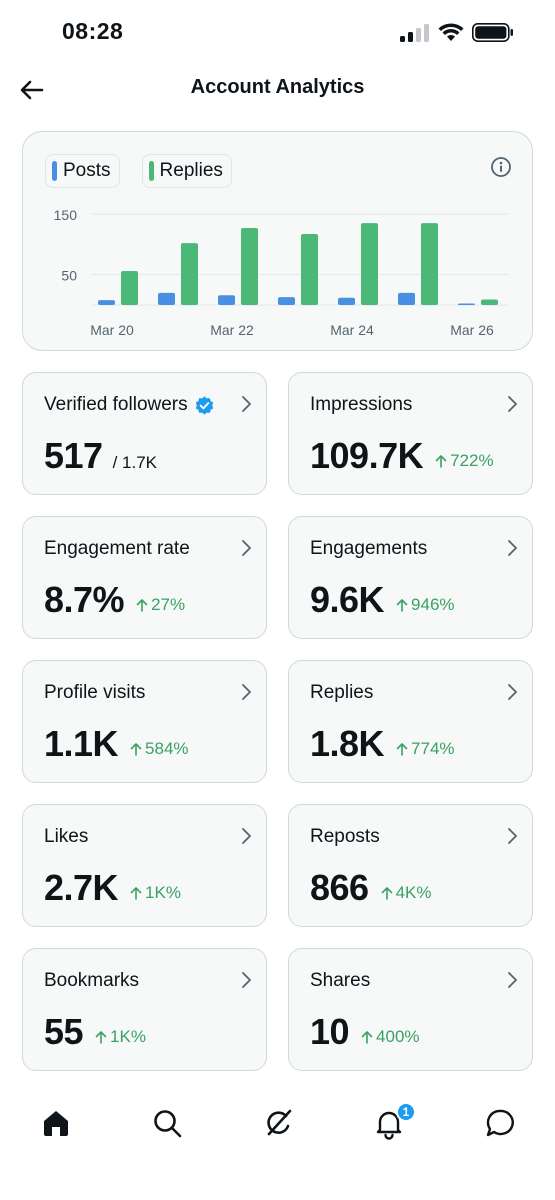  What do you see at coordinates (116, 744) in the screenshot?
I see `metric-value-row: 1.1K 584%` at bounding box center [116, 744].